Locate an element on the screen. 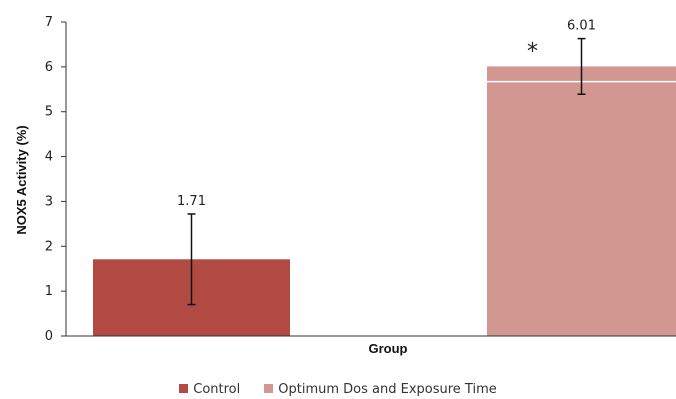  y-tick-label: 7 is located at coordinates (49, 22).